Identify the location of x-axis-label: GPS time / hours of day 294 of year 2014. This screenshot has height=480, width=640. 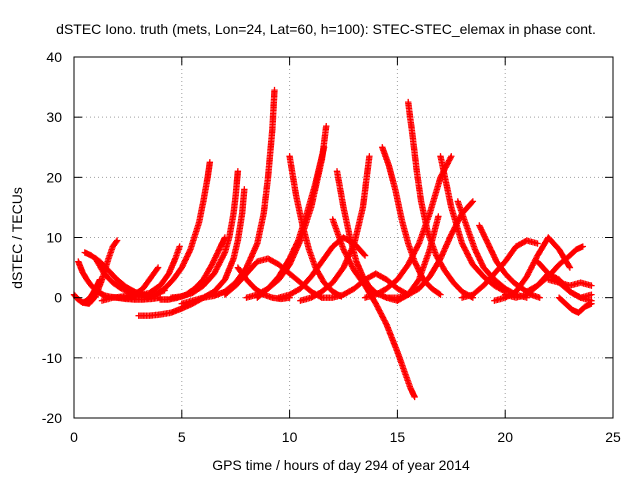
(341, 465).